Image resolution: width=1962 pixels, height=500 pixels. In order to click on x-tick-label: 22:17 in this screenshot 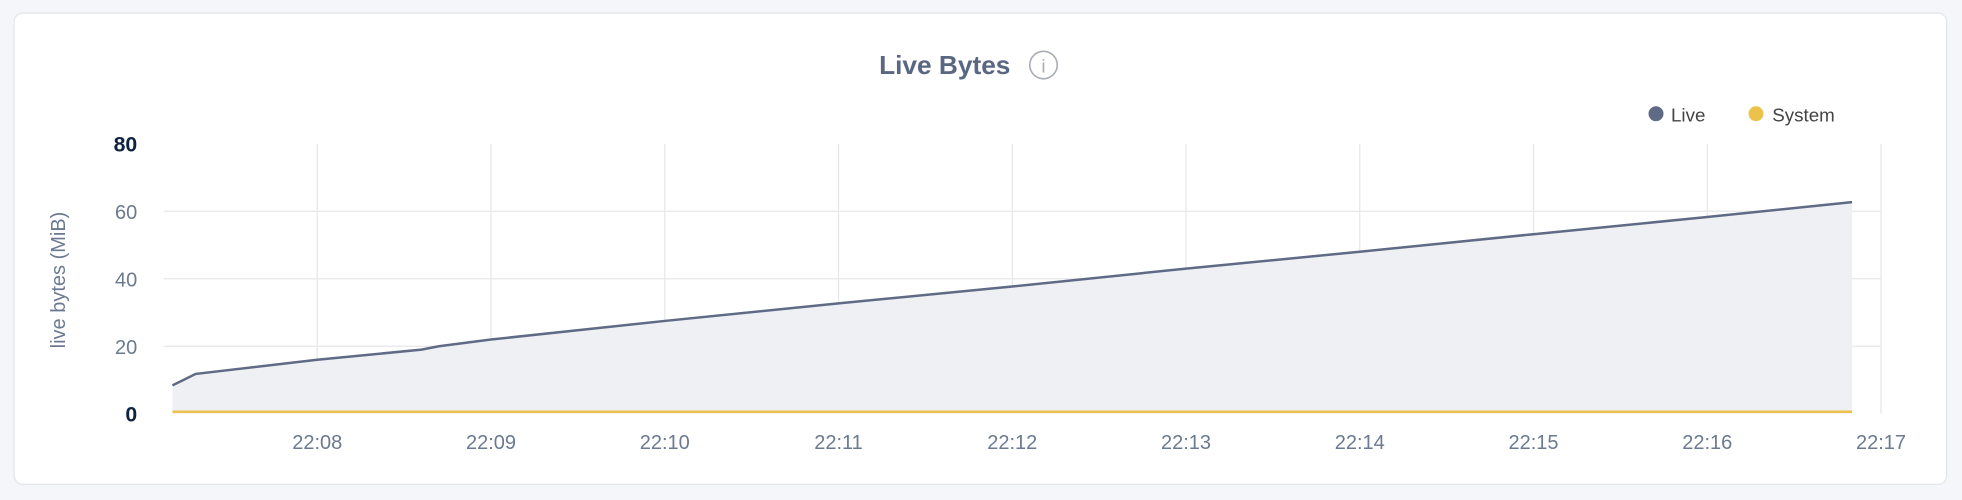, I will do `click(1881, 443)`.